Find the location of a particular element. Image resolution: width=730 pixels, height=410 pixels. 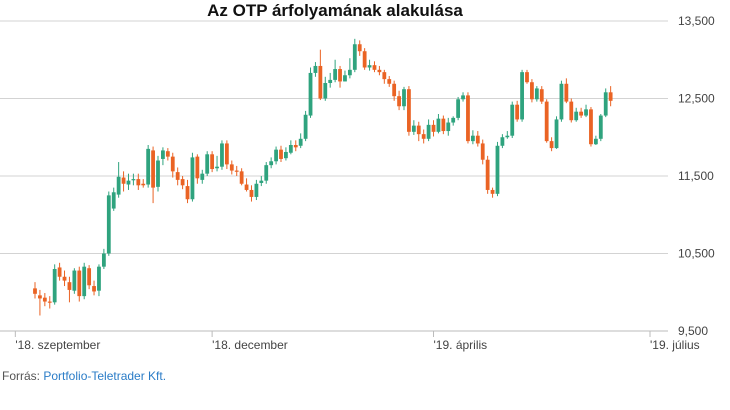

y-tick-label: 12,500 is located at coordinates (696, 99).